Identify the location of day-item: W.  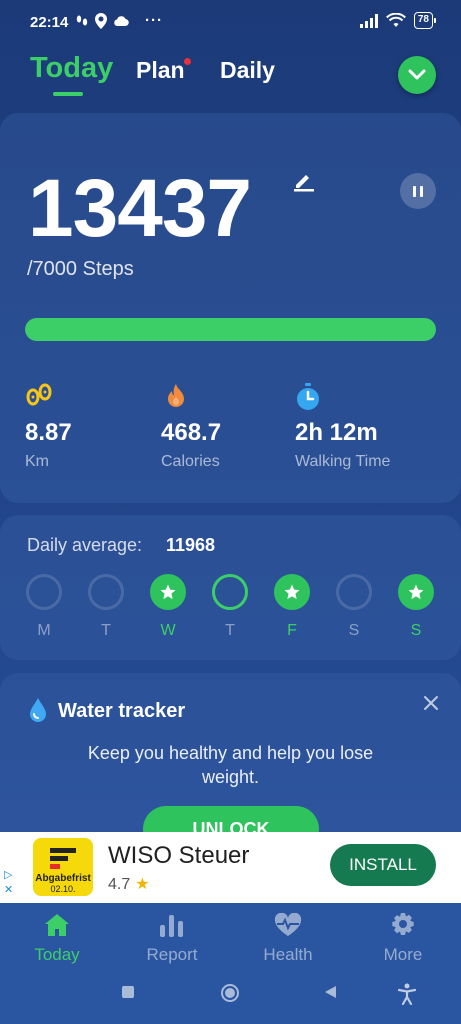
(168, 607).